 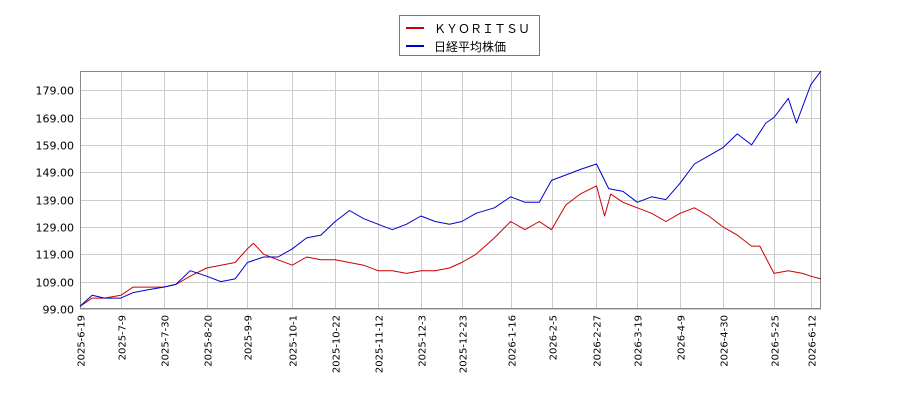 What do you see at coordinates (55, 146) in the screenshot?
I see `y-tick-label: 159.00` at bounding box center [55, 146].